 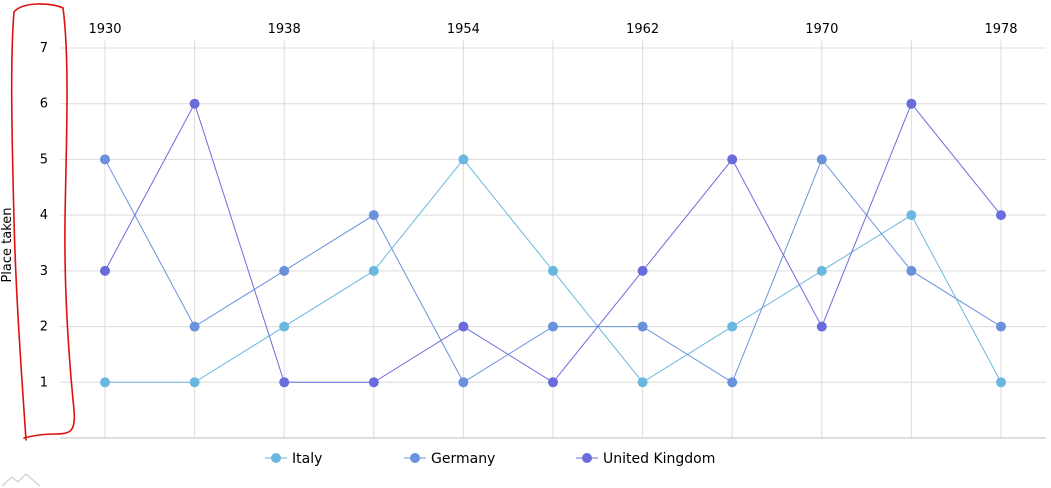 What do you see at coordinates (44, 271) in the screenshot?
I see `y-tick-label: 3` at bounding box center [44, 271].